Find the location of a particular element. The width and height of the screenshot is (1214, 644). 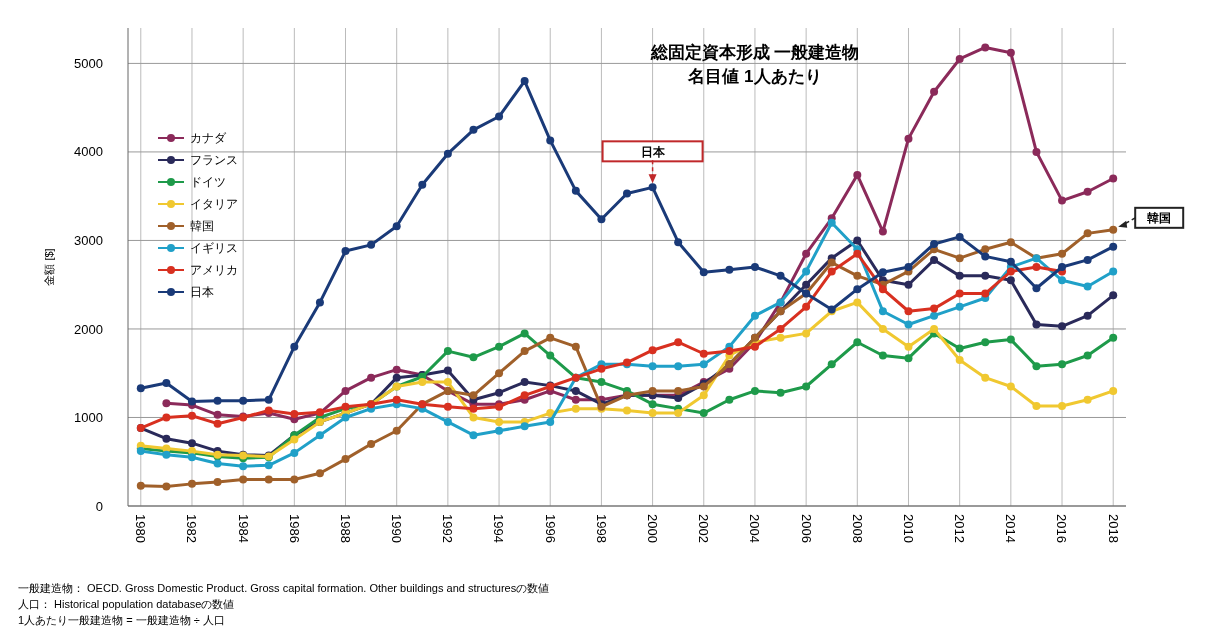

y-tick-label: 4000 is located at coordinates (88, 152).